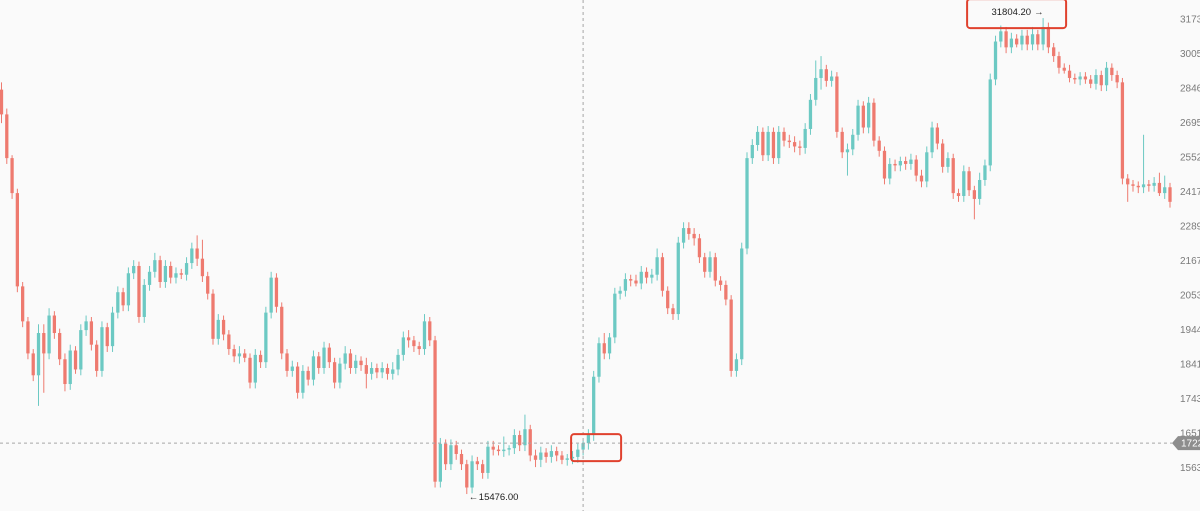  I want to click on y-tick-label: 16513, so click(1190, 434).